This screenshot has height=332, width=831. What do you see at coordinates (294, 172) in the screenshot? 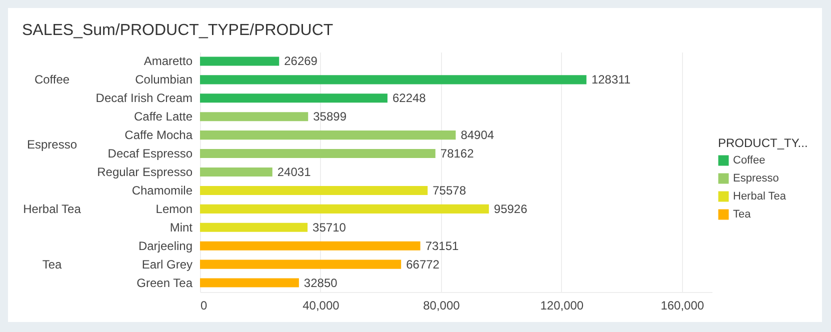
I see `data-label: 24031` at bounding box center [294, 172].